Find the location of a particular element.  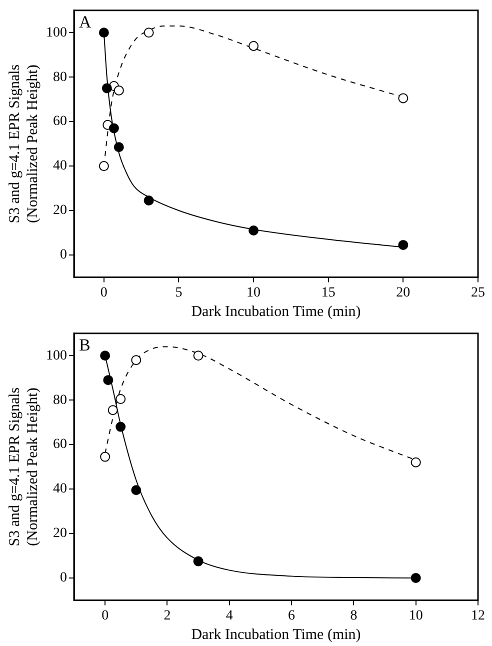

x-tick-label: 5 is located at coordinates (178, 292).